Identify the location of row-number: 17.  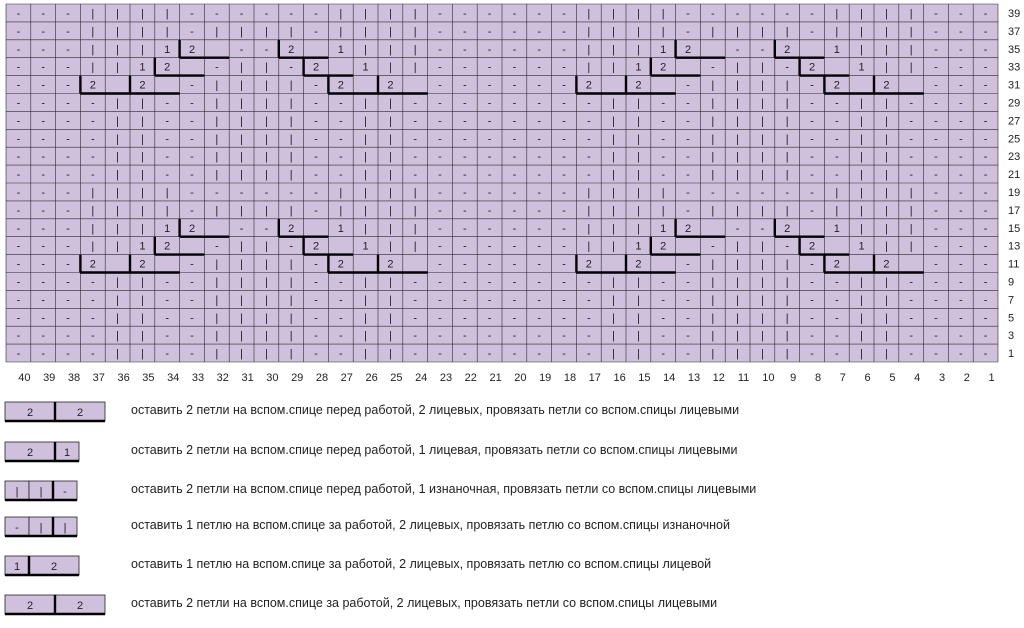
(1014, 211).